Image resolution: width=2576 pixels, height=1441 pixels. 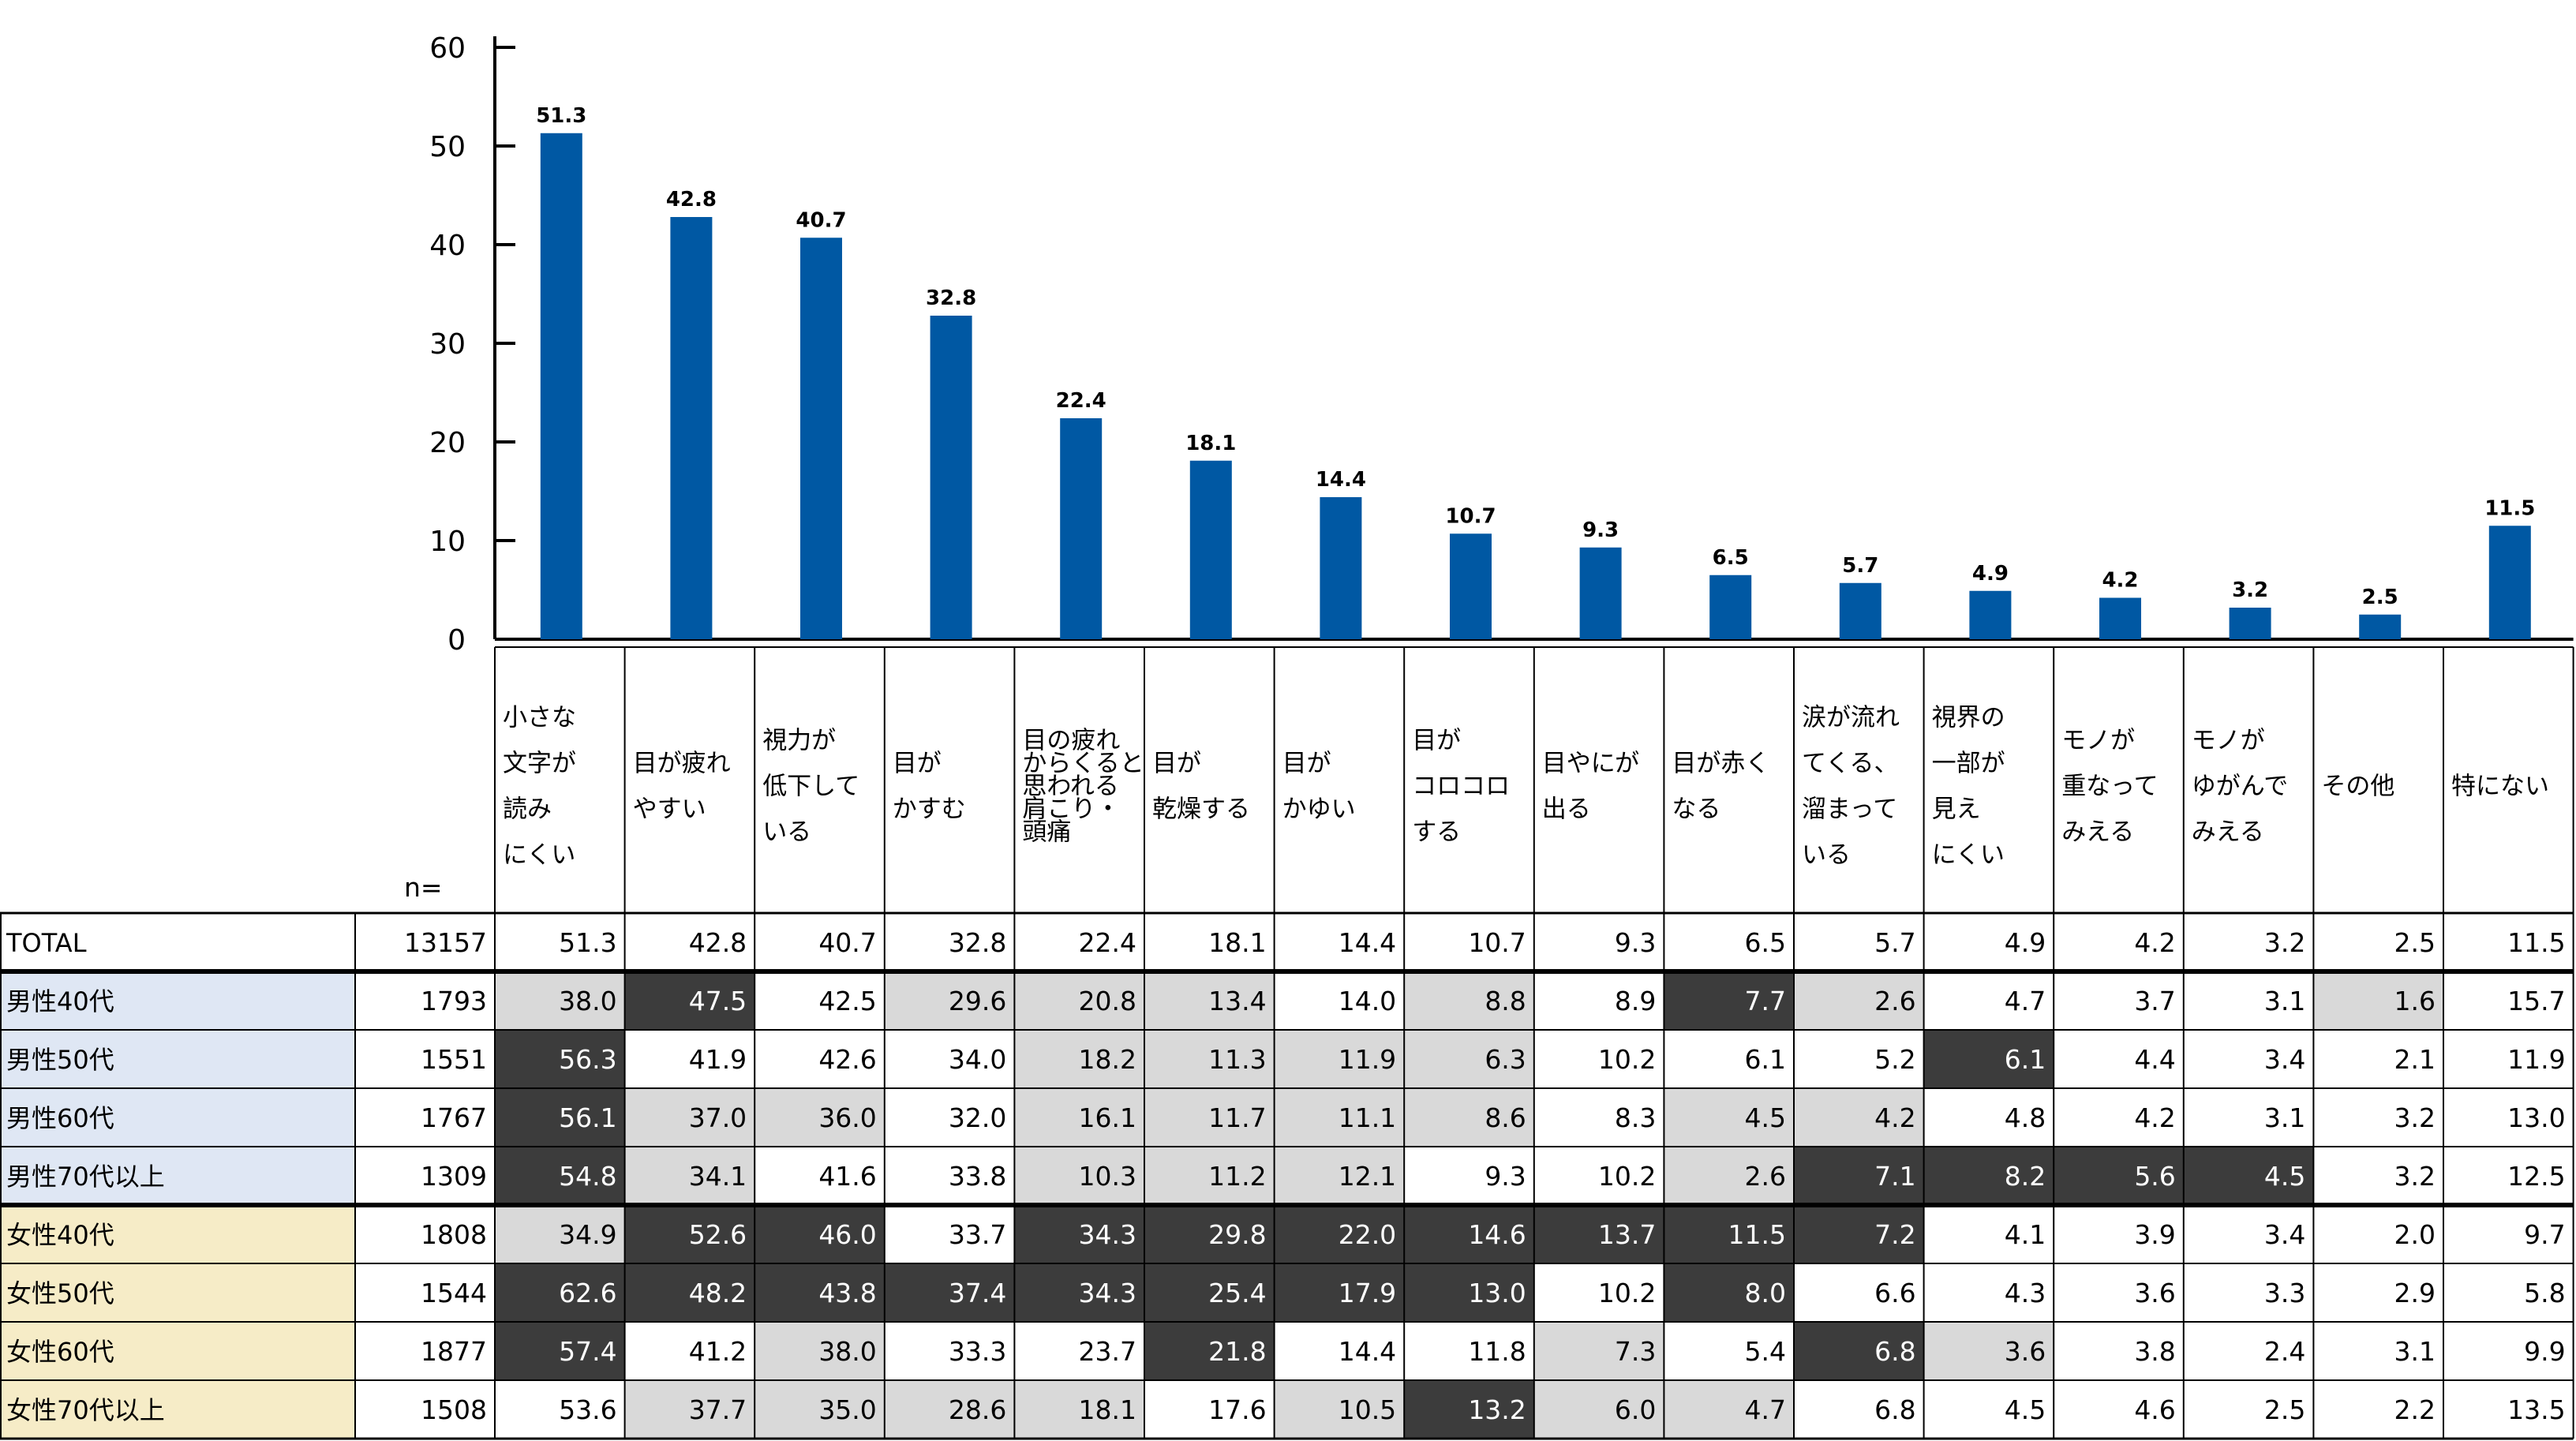 What do you see at coordinates (1765, 1351) in the screenshot?
I see `table-cell-value: 5.4` at bounding box center [1765, 1351].